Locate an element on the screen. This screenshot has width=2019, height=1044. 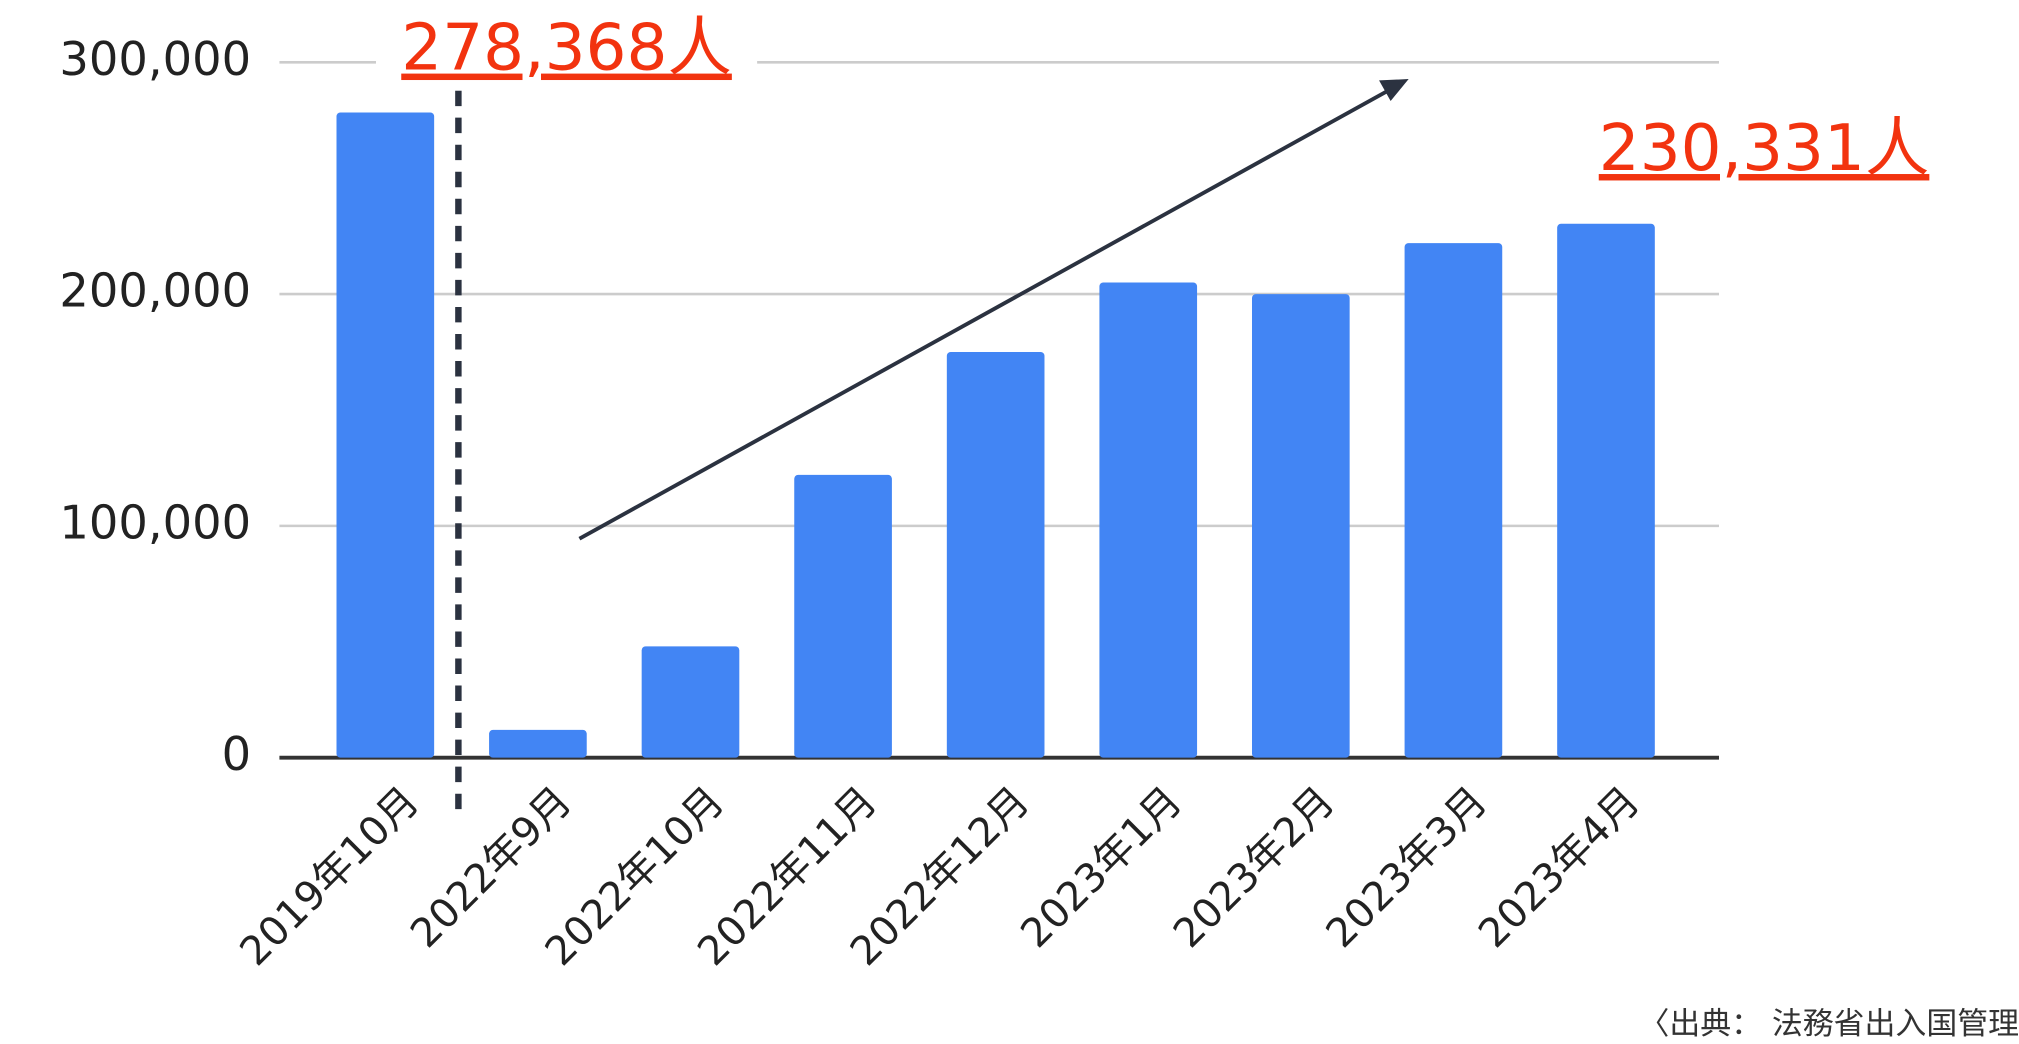
label-bg is located at coordinates (566, 58).